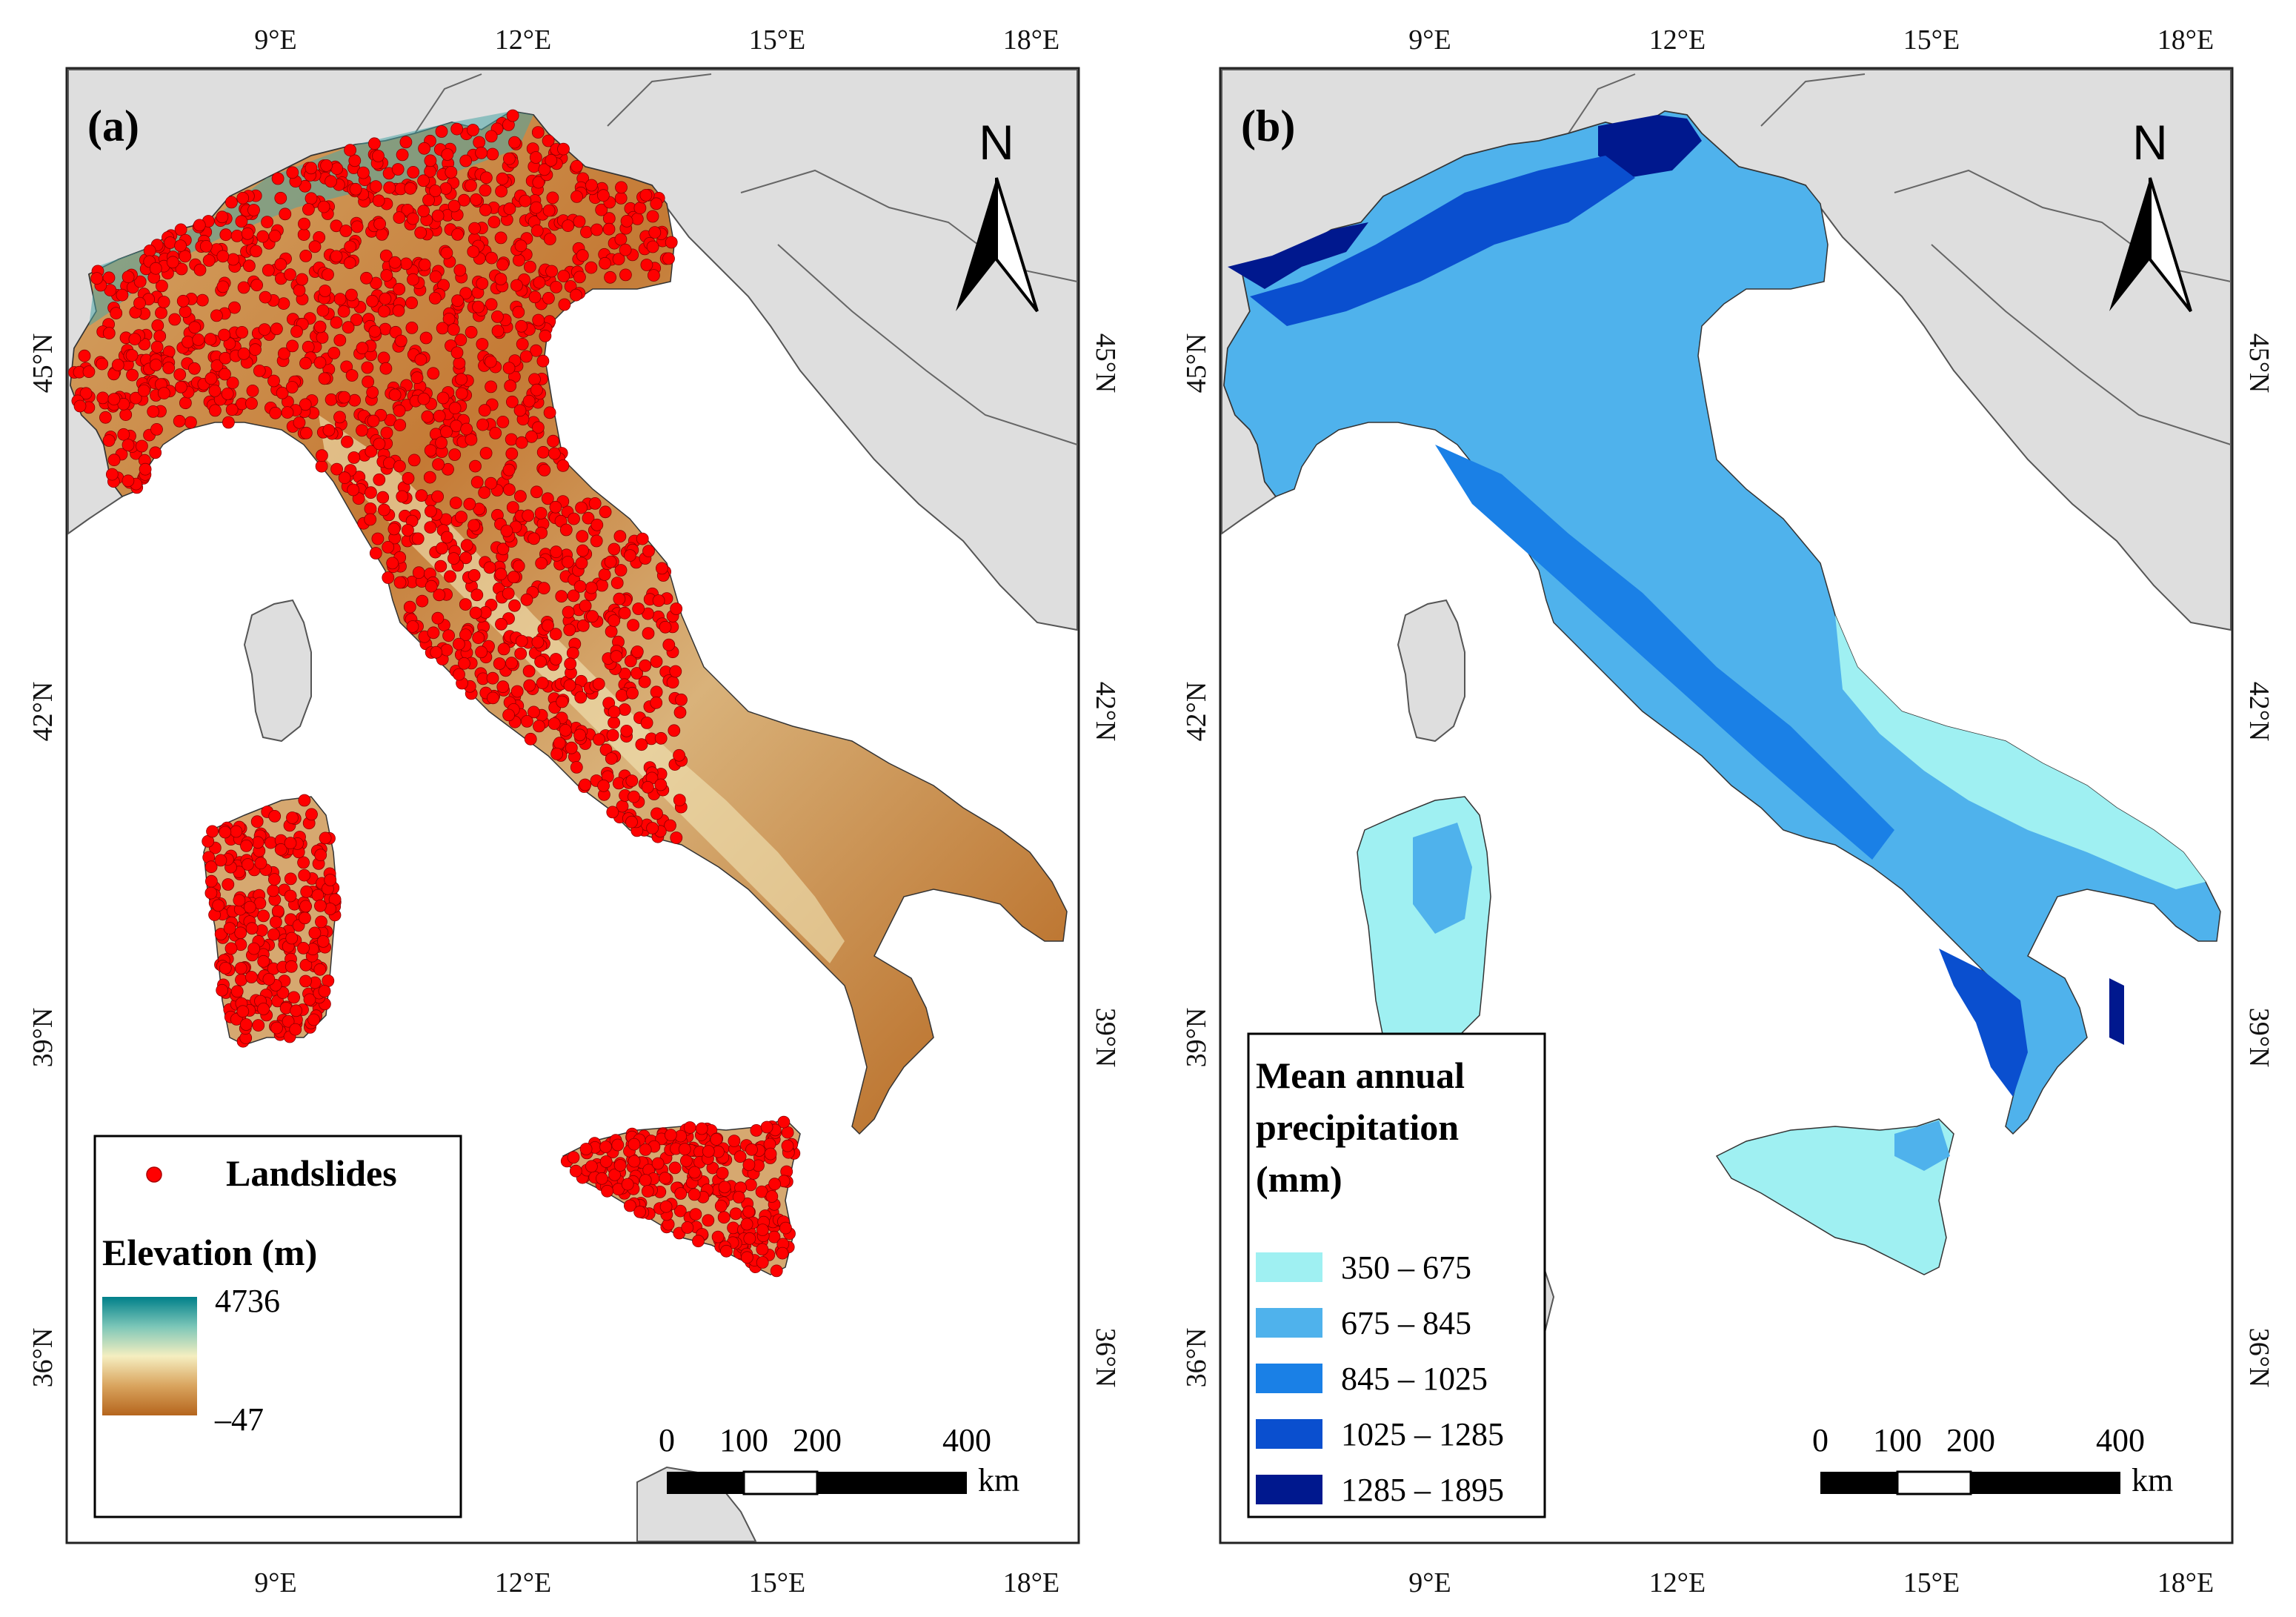 The height and width of the screenshot is (1617, 2296). I want to click on landslide-legend-marker, so click(154, 1174).